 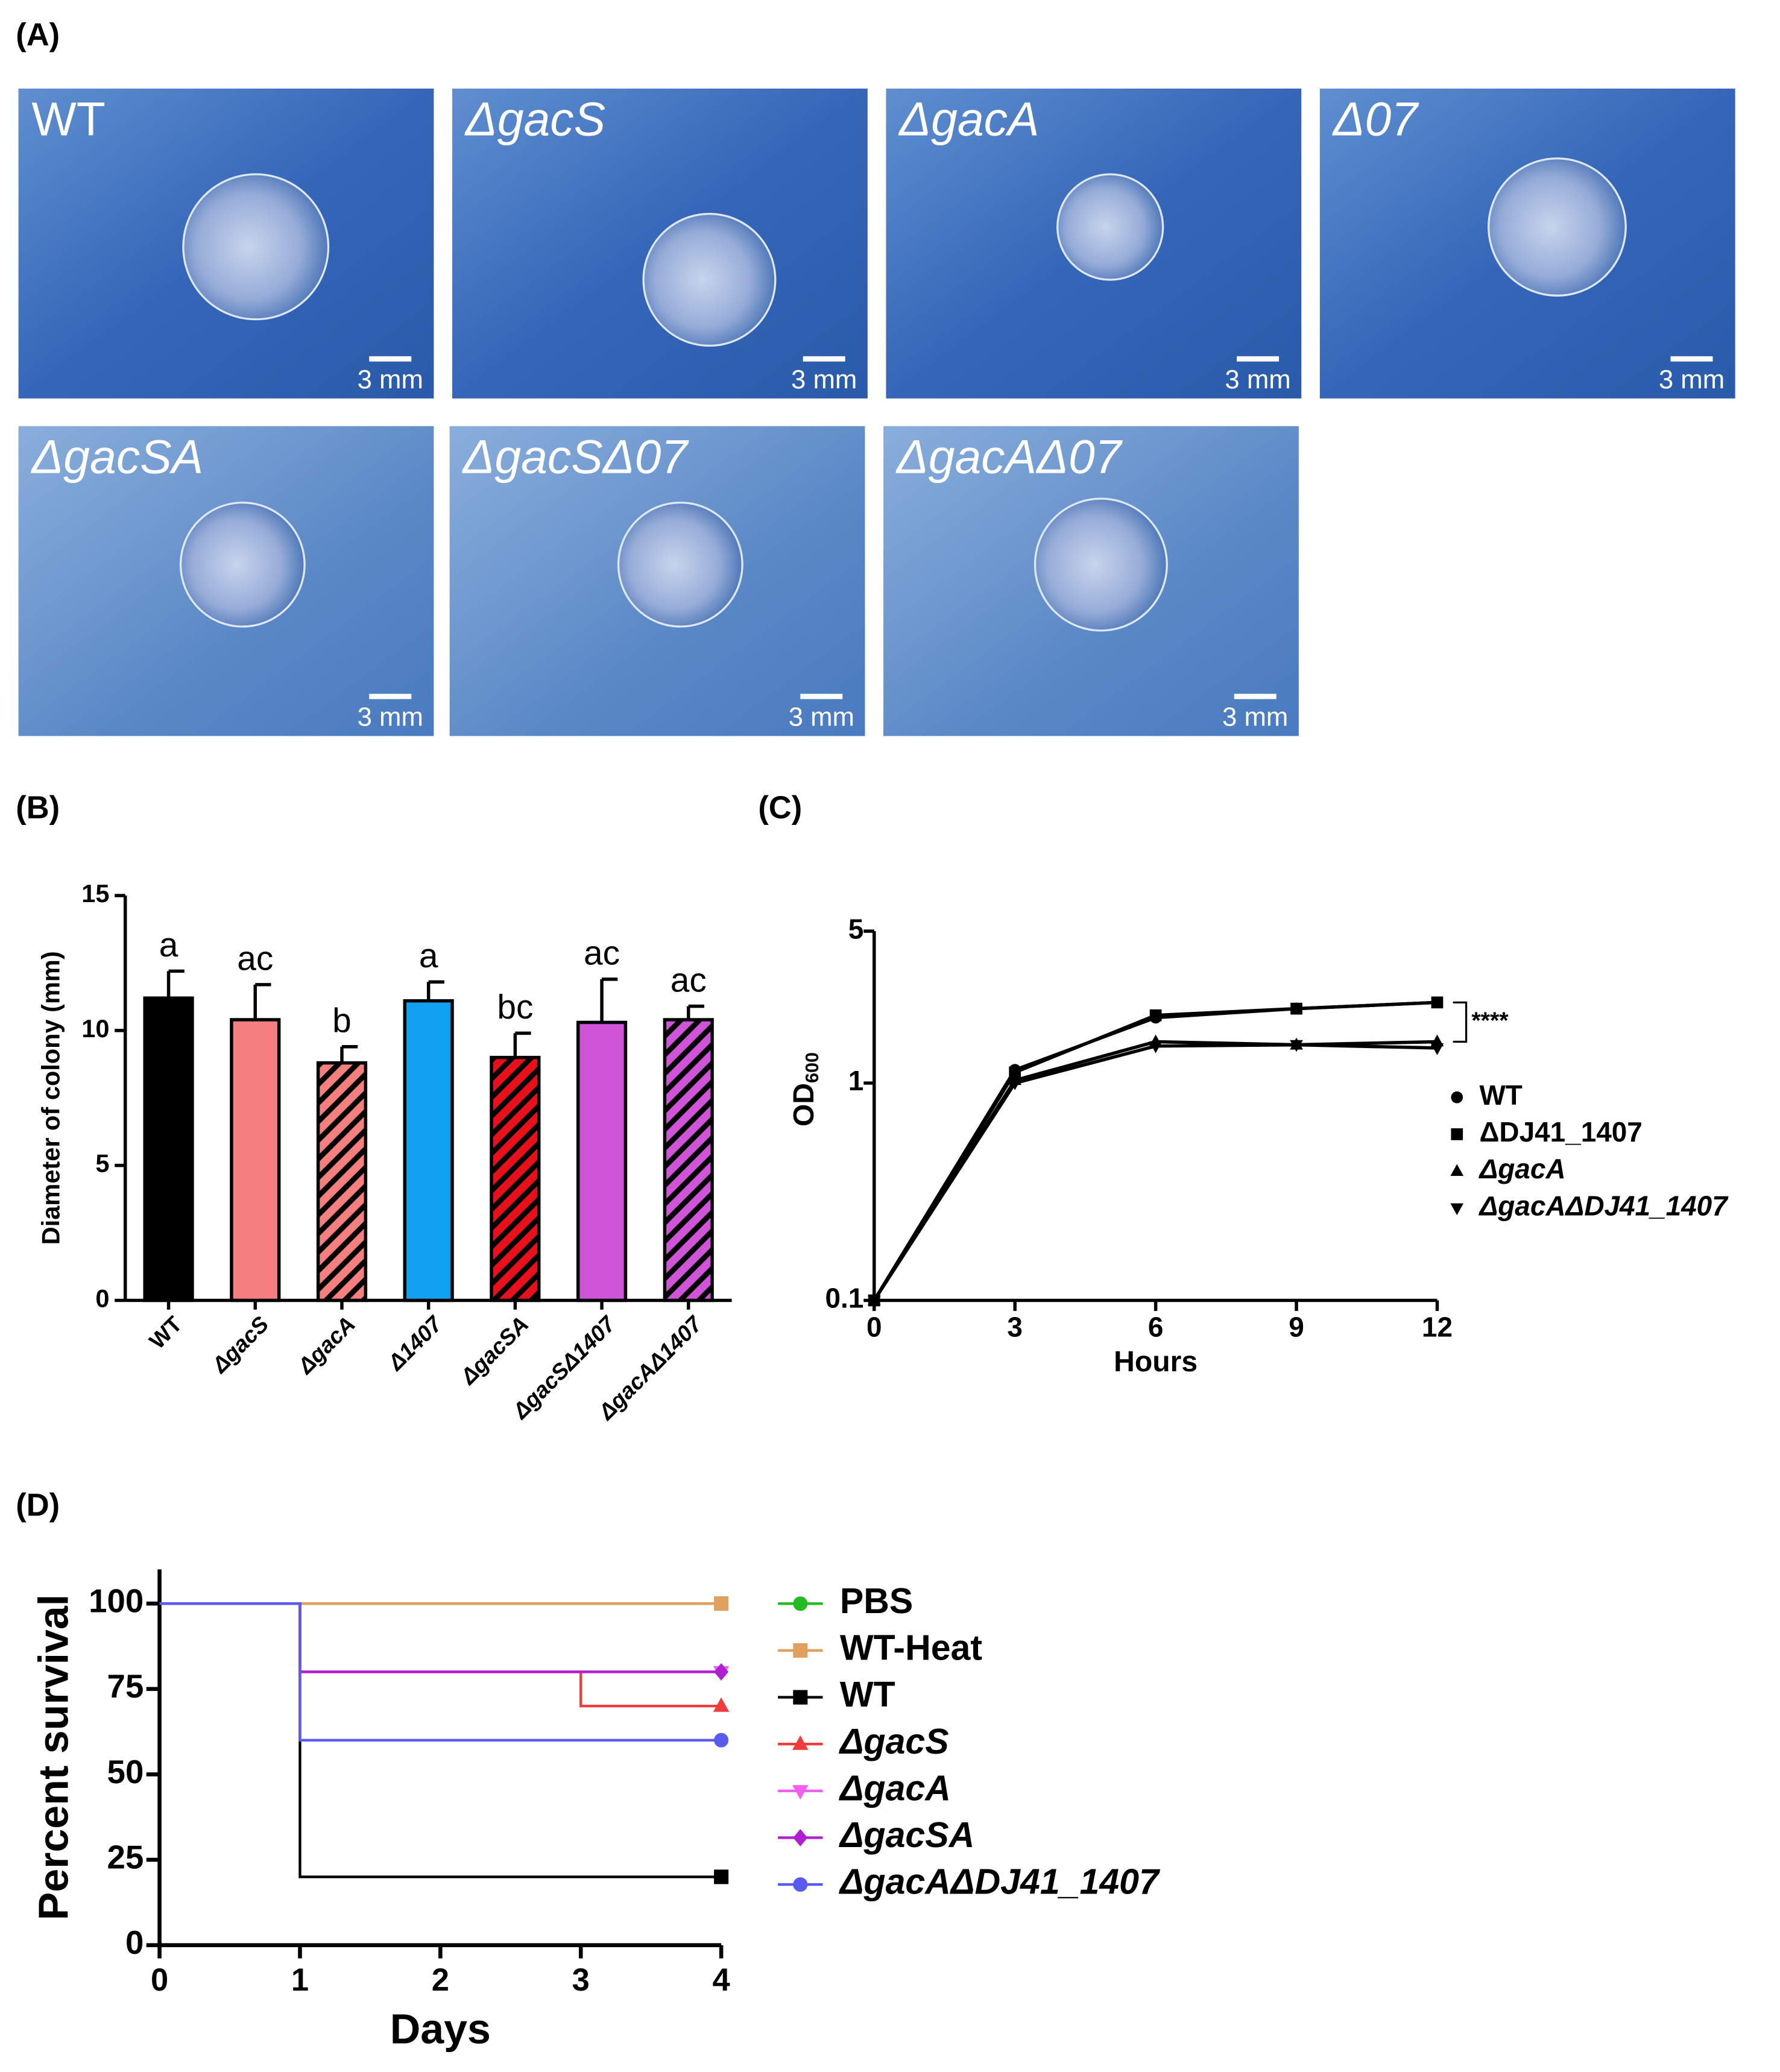 I want to click on x-tick-label: 6, so click(x=1156, y=1327).